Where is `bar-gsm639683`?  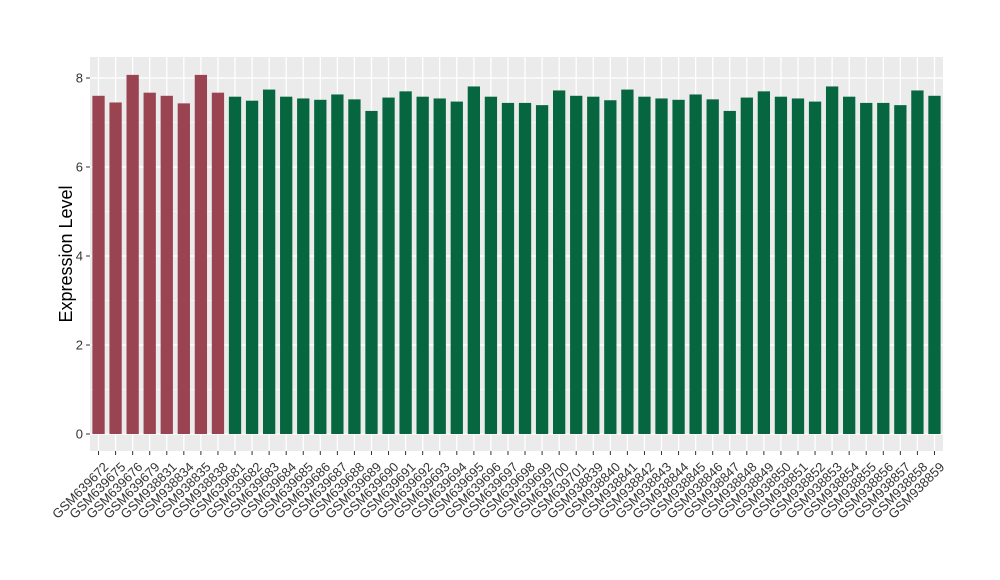 bar-gsm639683 is located at coordinates (269, 261).